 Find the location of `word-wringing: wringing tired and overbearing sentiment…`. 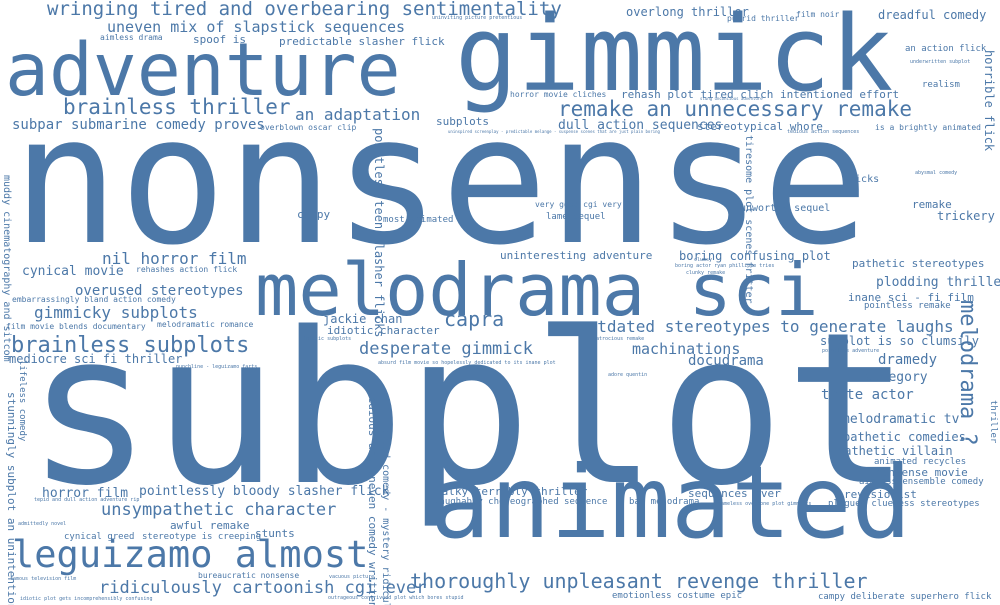

word-wringing: wringing tired and overbearing sentiment… is located at coordinates (304, 10).